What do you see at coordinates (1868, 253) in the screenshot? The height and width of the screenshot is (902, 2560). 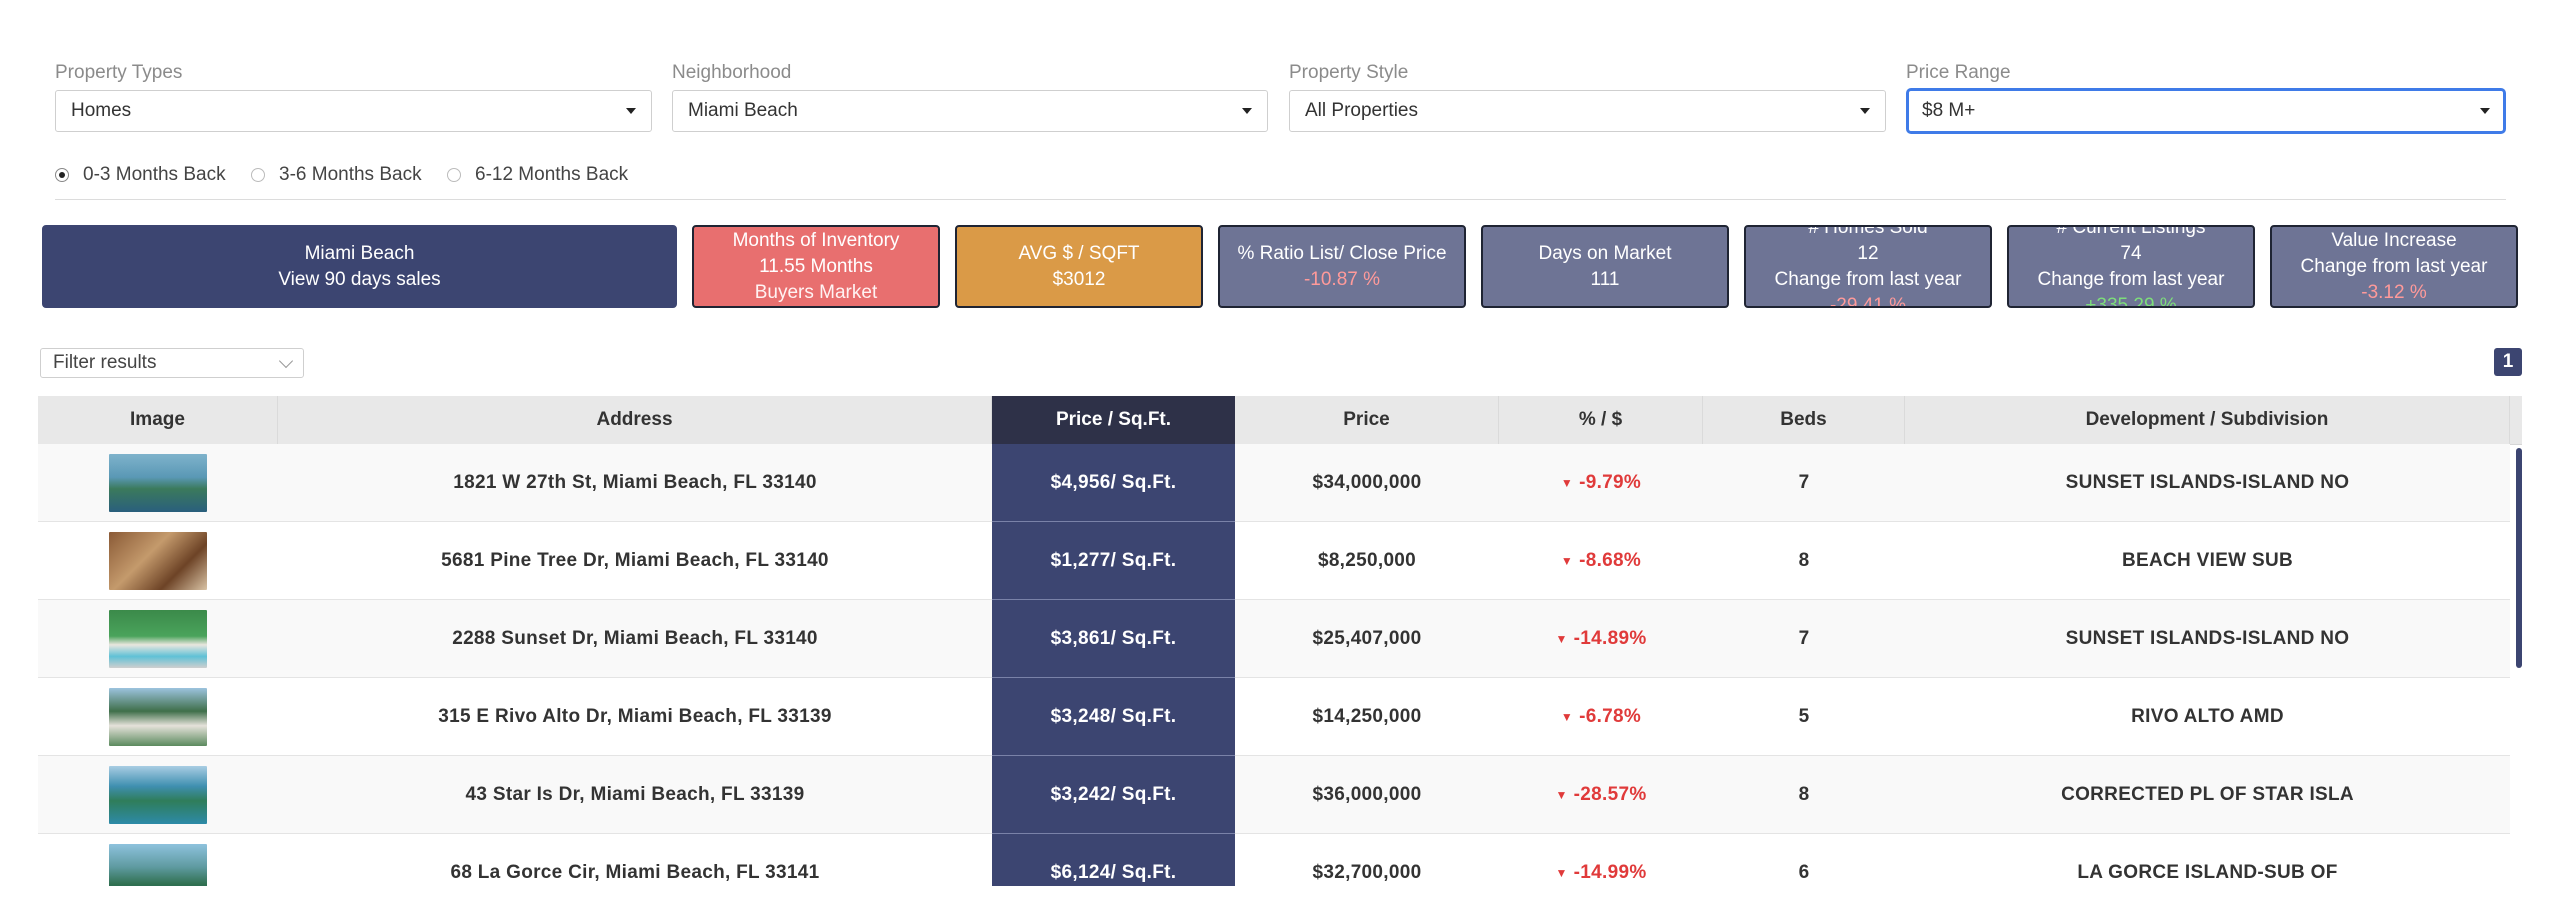 I see `homes-sold-value: 12` at bounding box center [1868, 253].